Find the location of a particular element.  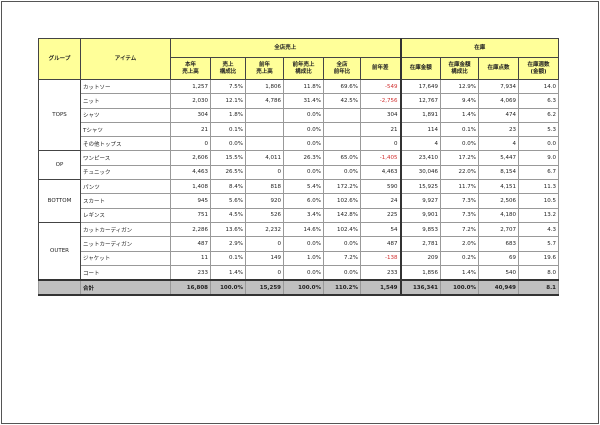

value-cell: 2,707 is located at coordinates (498, 229).